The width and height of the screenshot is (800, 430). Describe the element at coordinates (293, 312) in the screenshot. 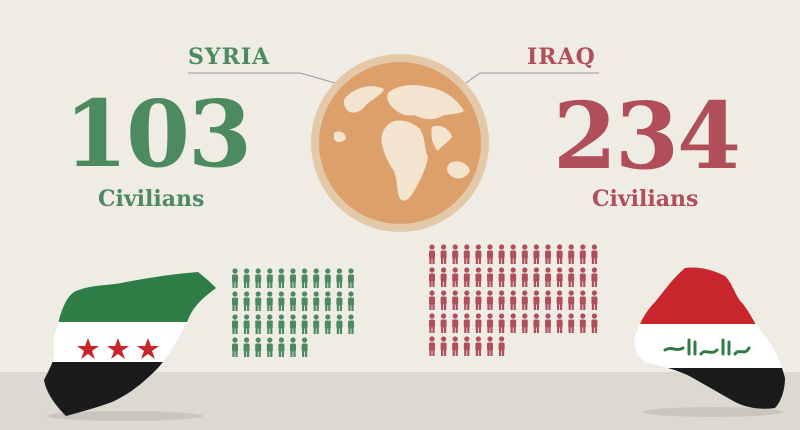

I see `syria-people-group` at that location.